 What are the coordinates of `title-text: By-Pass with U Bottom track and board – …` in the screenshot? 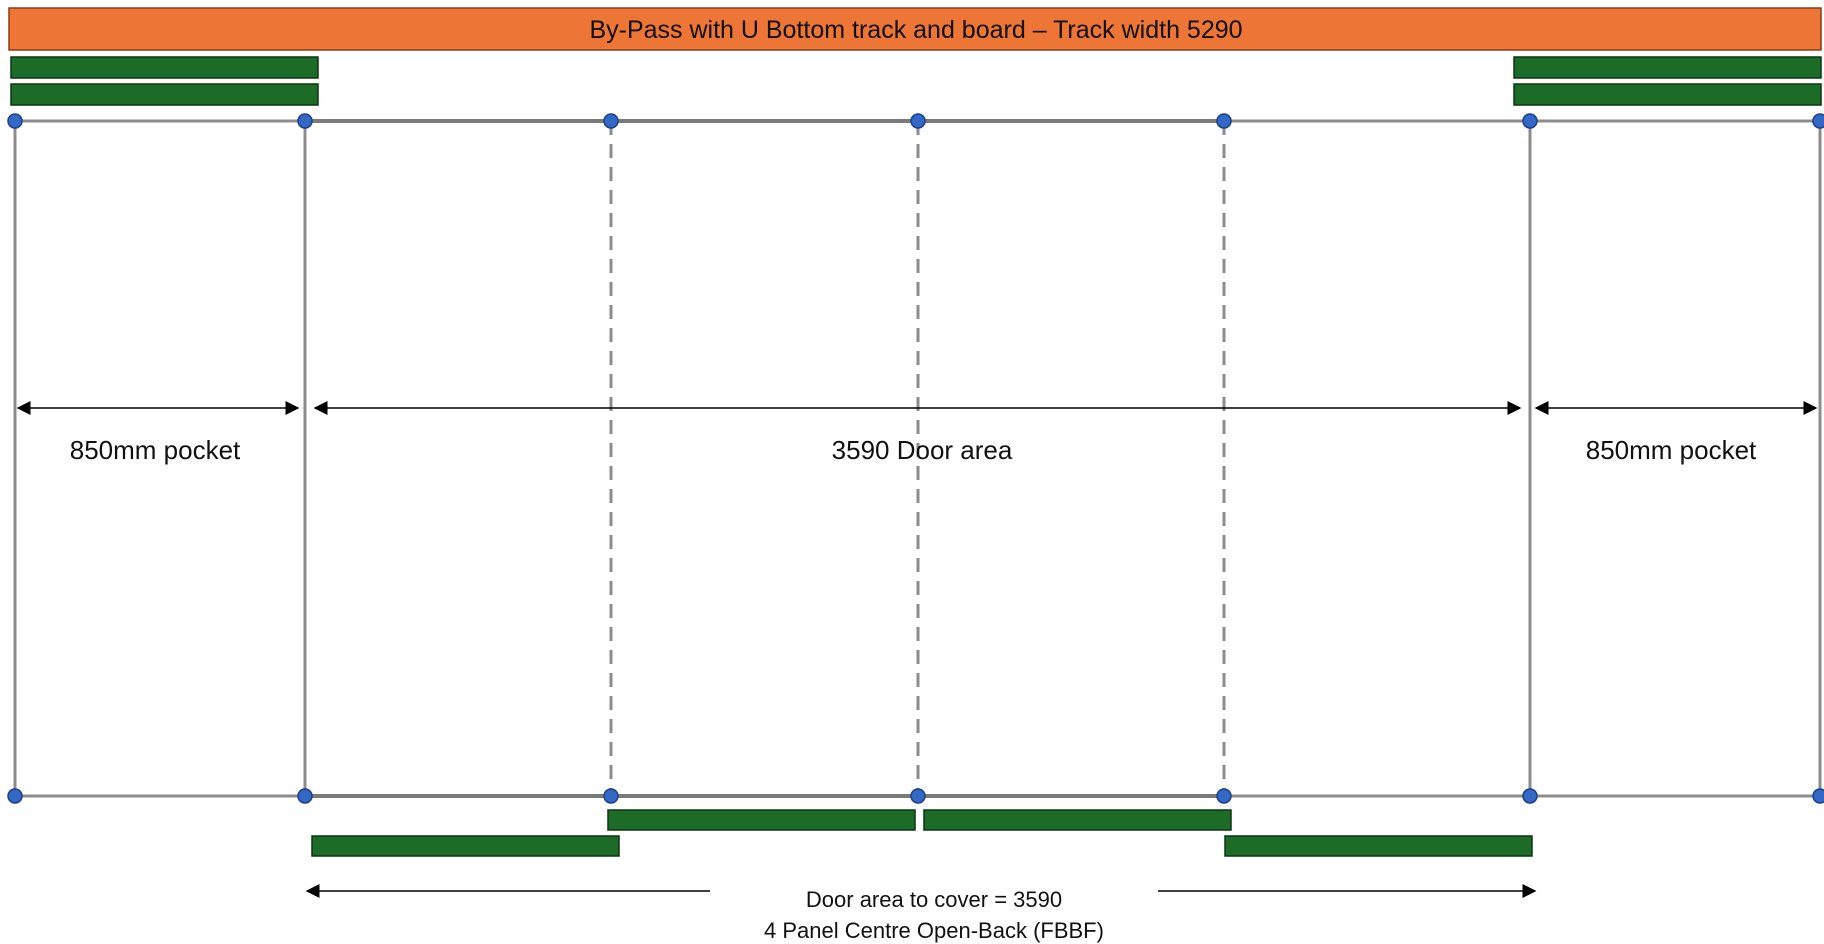 It's located at (915, 30).